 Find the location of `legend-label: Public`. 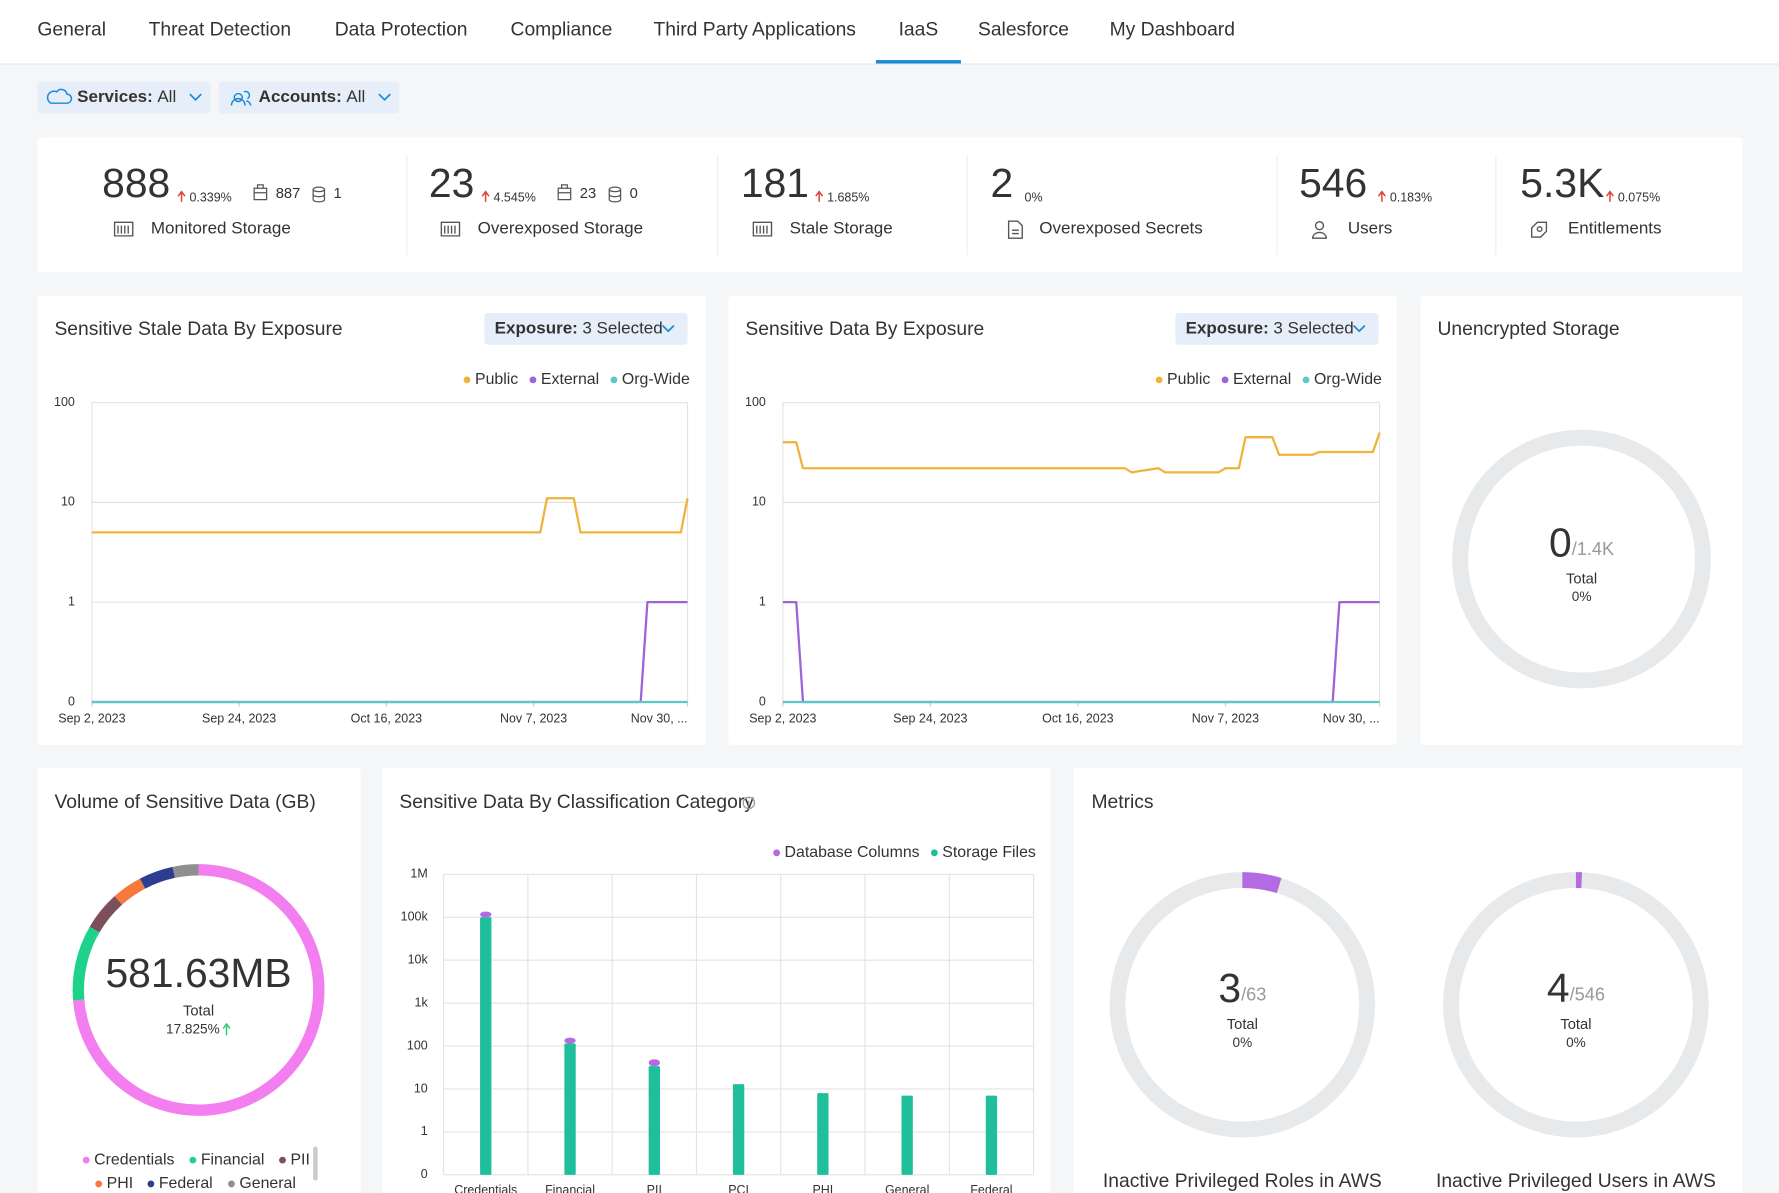

legend-label: Public is located at coordinates (1188, 379).